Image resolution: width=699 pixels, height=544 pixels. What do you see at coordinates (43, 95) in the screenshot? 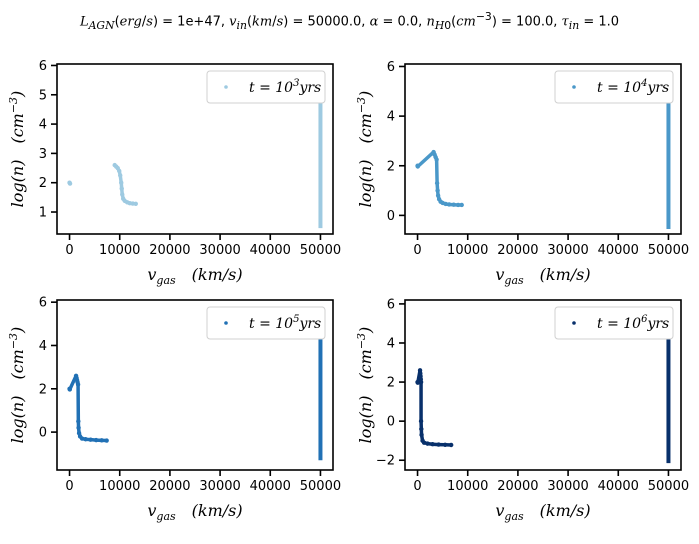
I see `y-tick-label: 5` at bounding box center [43, 95].